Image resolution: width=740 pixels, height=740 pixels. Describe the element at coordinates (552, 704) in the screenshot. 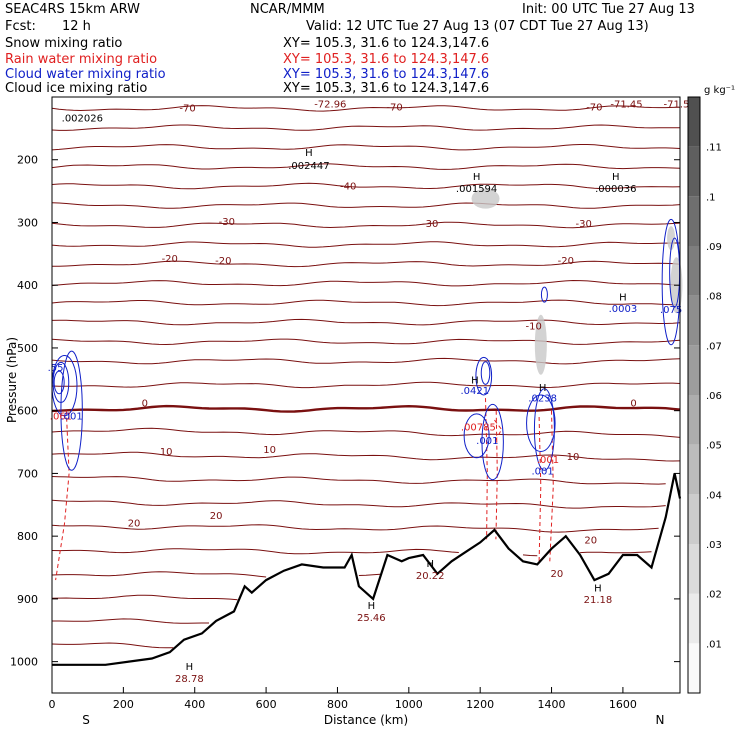

I see `x-tick-label: 1400` at that location.